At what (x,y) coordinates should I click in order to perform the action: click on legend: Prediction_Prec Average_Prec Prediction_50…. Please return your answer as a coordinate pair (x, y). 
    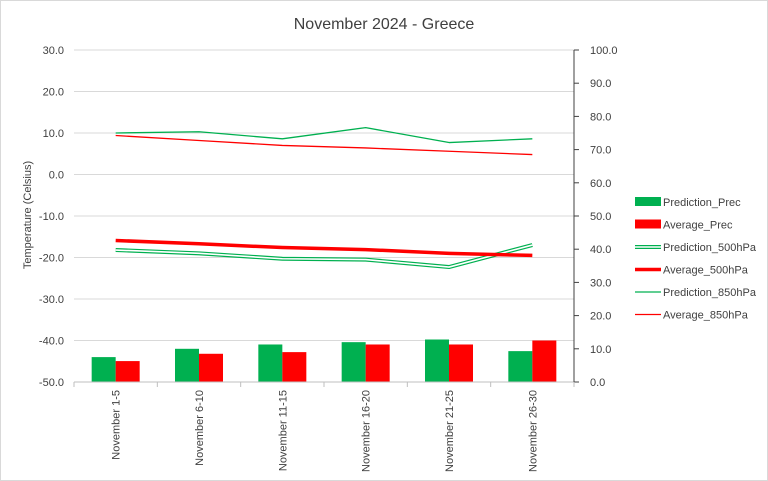
    Looking at the image, I should click on (696, 259).